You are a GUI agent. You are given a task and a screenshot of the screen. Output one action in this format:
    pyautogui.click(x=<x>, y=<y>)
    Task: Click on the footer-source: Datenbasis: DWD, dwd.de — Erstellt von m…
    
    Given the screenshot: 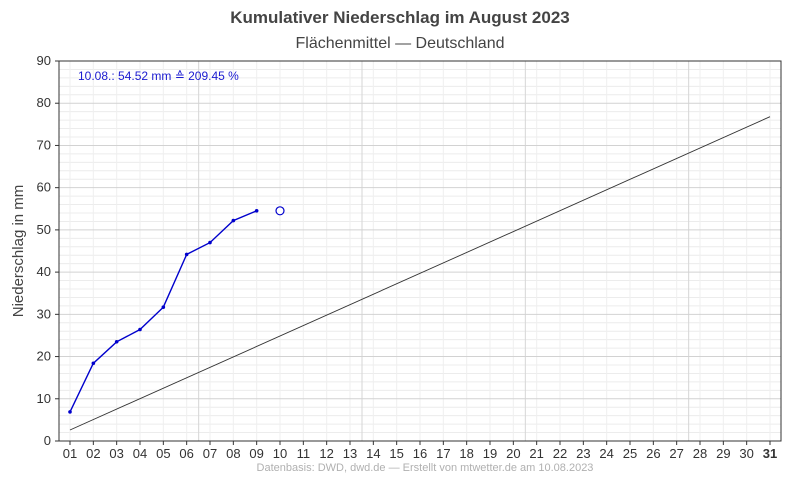 What is the action you would take?
    pyautogui.click(x=425, y=468)
    